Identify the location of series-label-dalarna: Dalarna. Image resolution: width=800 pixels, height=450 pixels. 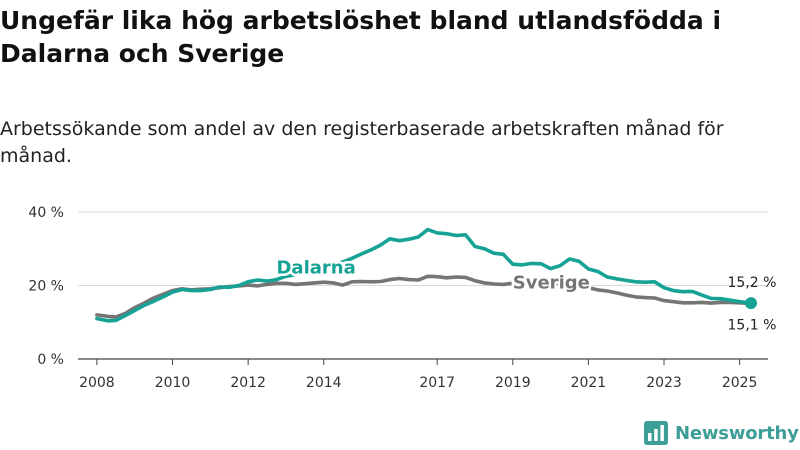
(315, 268).